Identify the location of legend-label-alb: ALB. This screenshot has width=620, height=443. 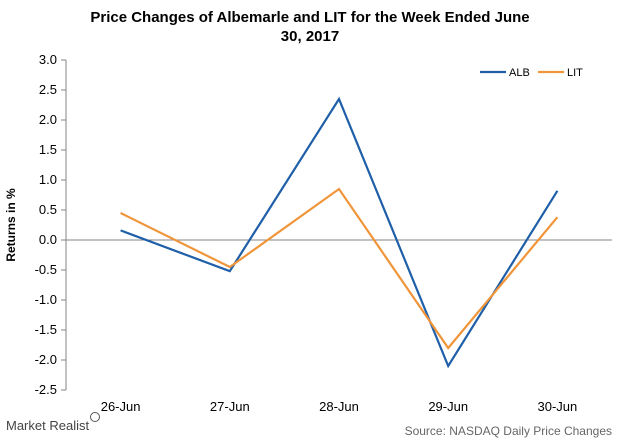
(519, 73).